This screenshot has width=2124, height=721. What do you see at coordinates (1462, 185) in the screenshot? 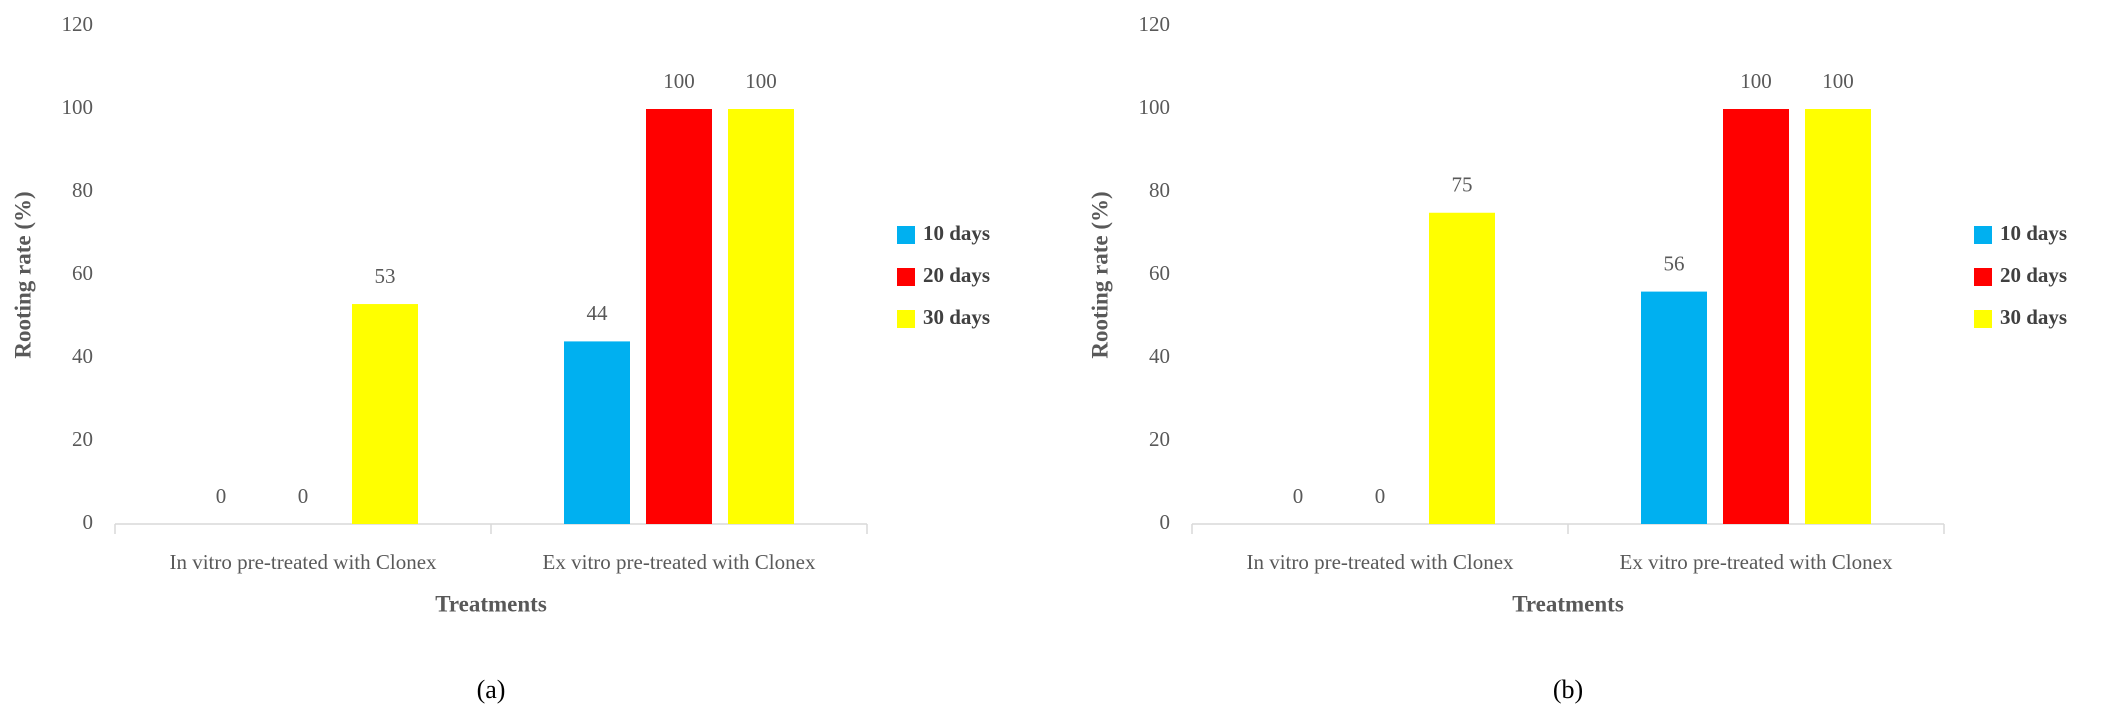
I see `data-label: 75` at bounding box center [1462, 185].